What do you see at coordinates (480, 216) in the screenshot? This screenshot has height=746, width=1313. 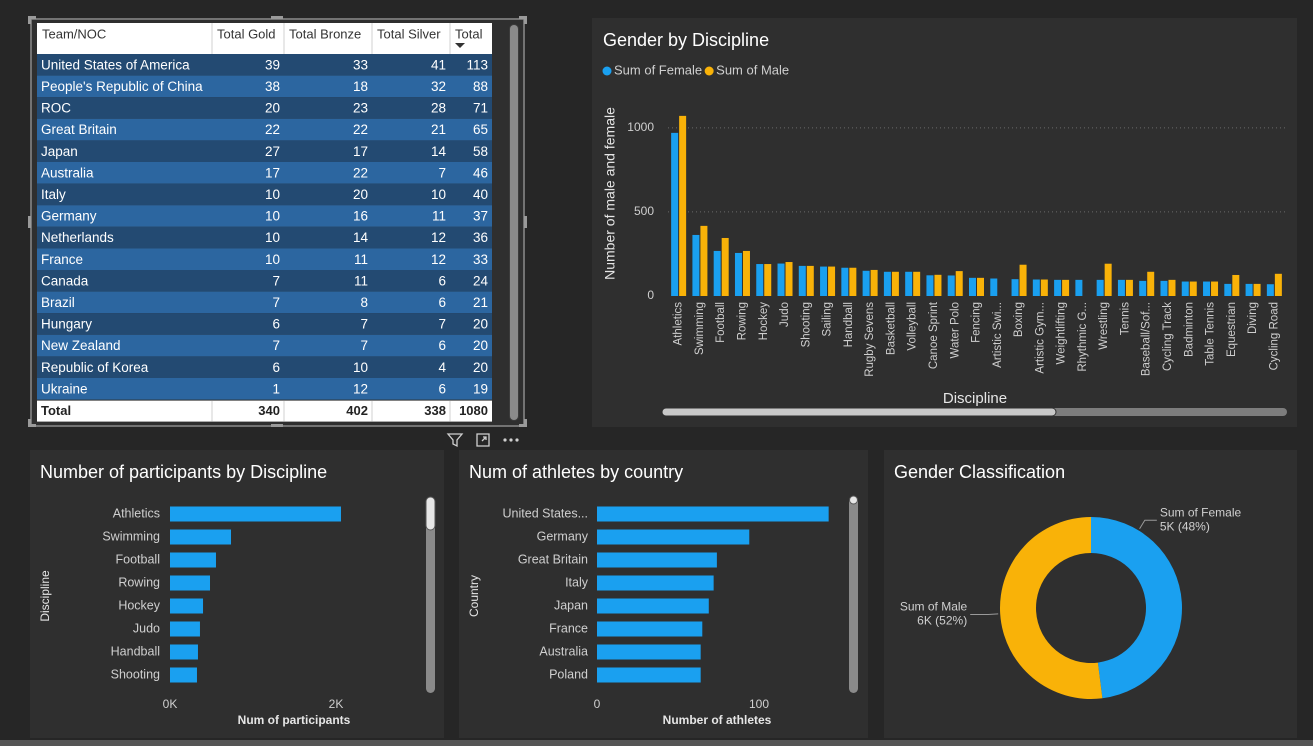 I see `cell: 37` at bounding box center [480, 216].